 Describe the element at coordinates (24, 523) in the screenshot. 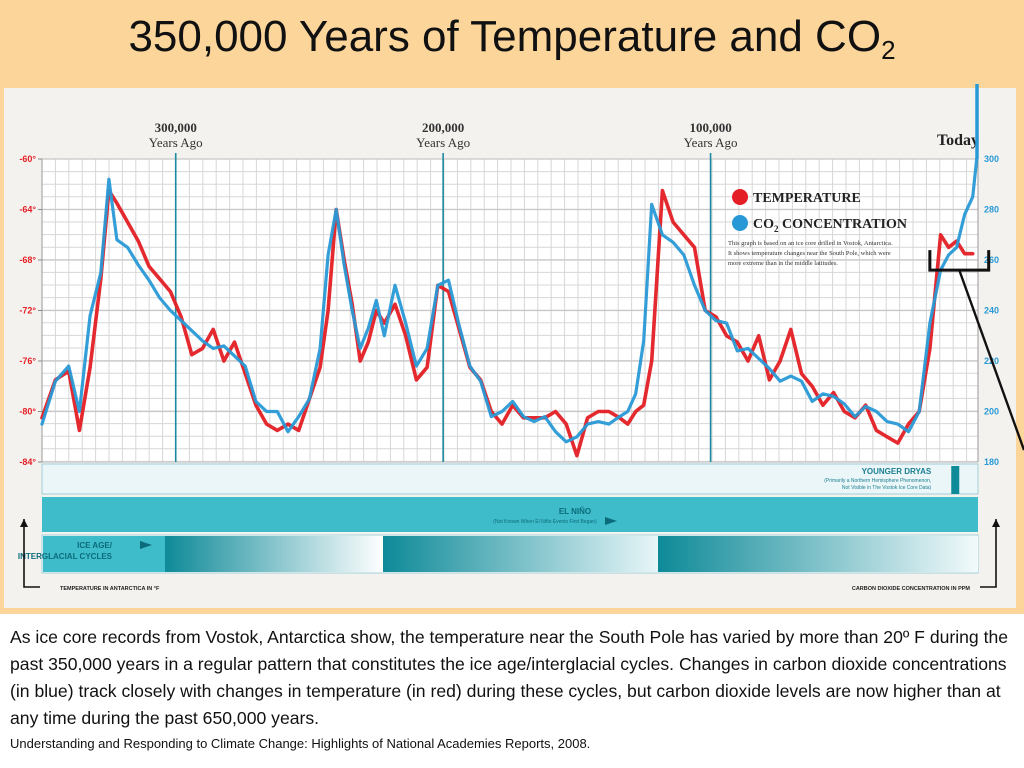

I see `left-bracket-arrow` at that location.